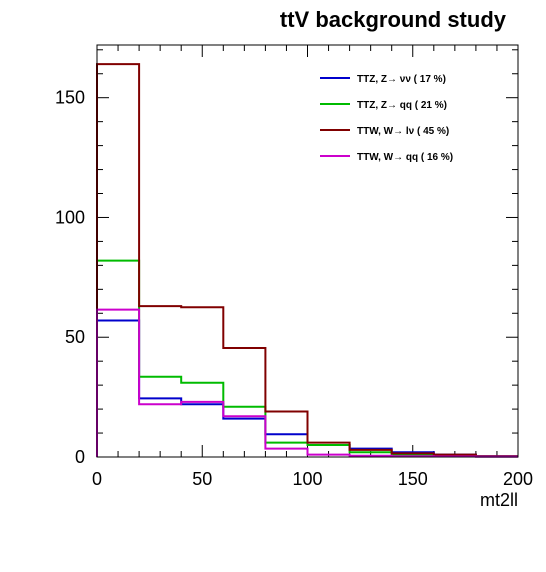 Image resolution: width=546 pixels, height=572 pixels. Describe the element at coordinates (499, 500) in the screenshot. I see `x-axis-label: mt2ll` at that location.